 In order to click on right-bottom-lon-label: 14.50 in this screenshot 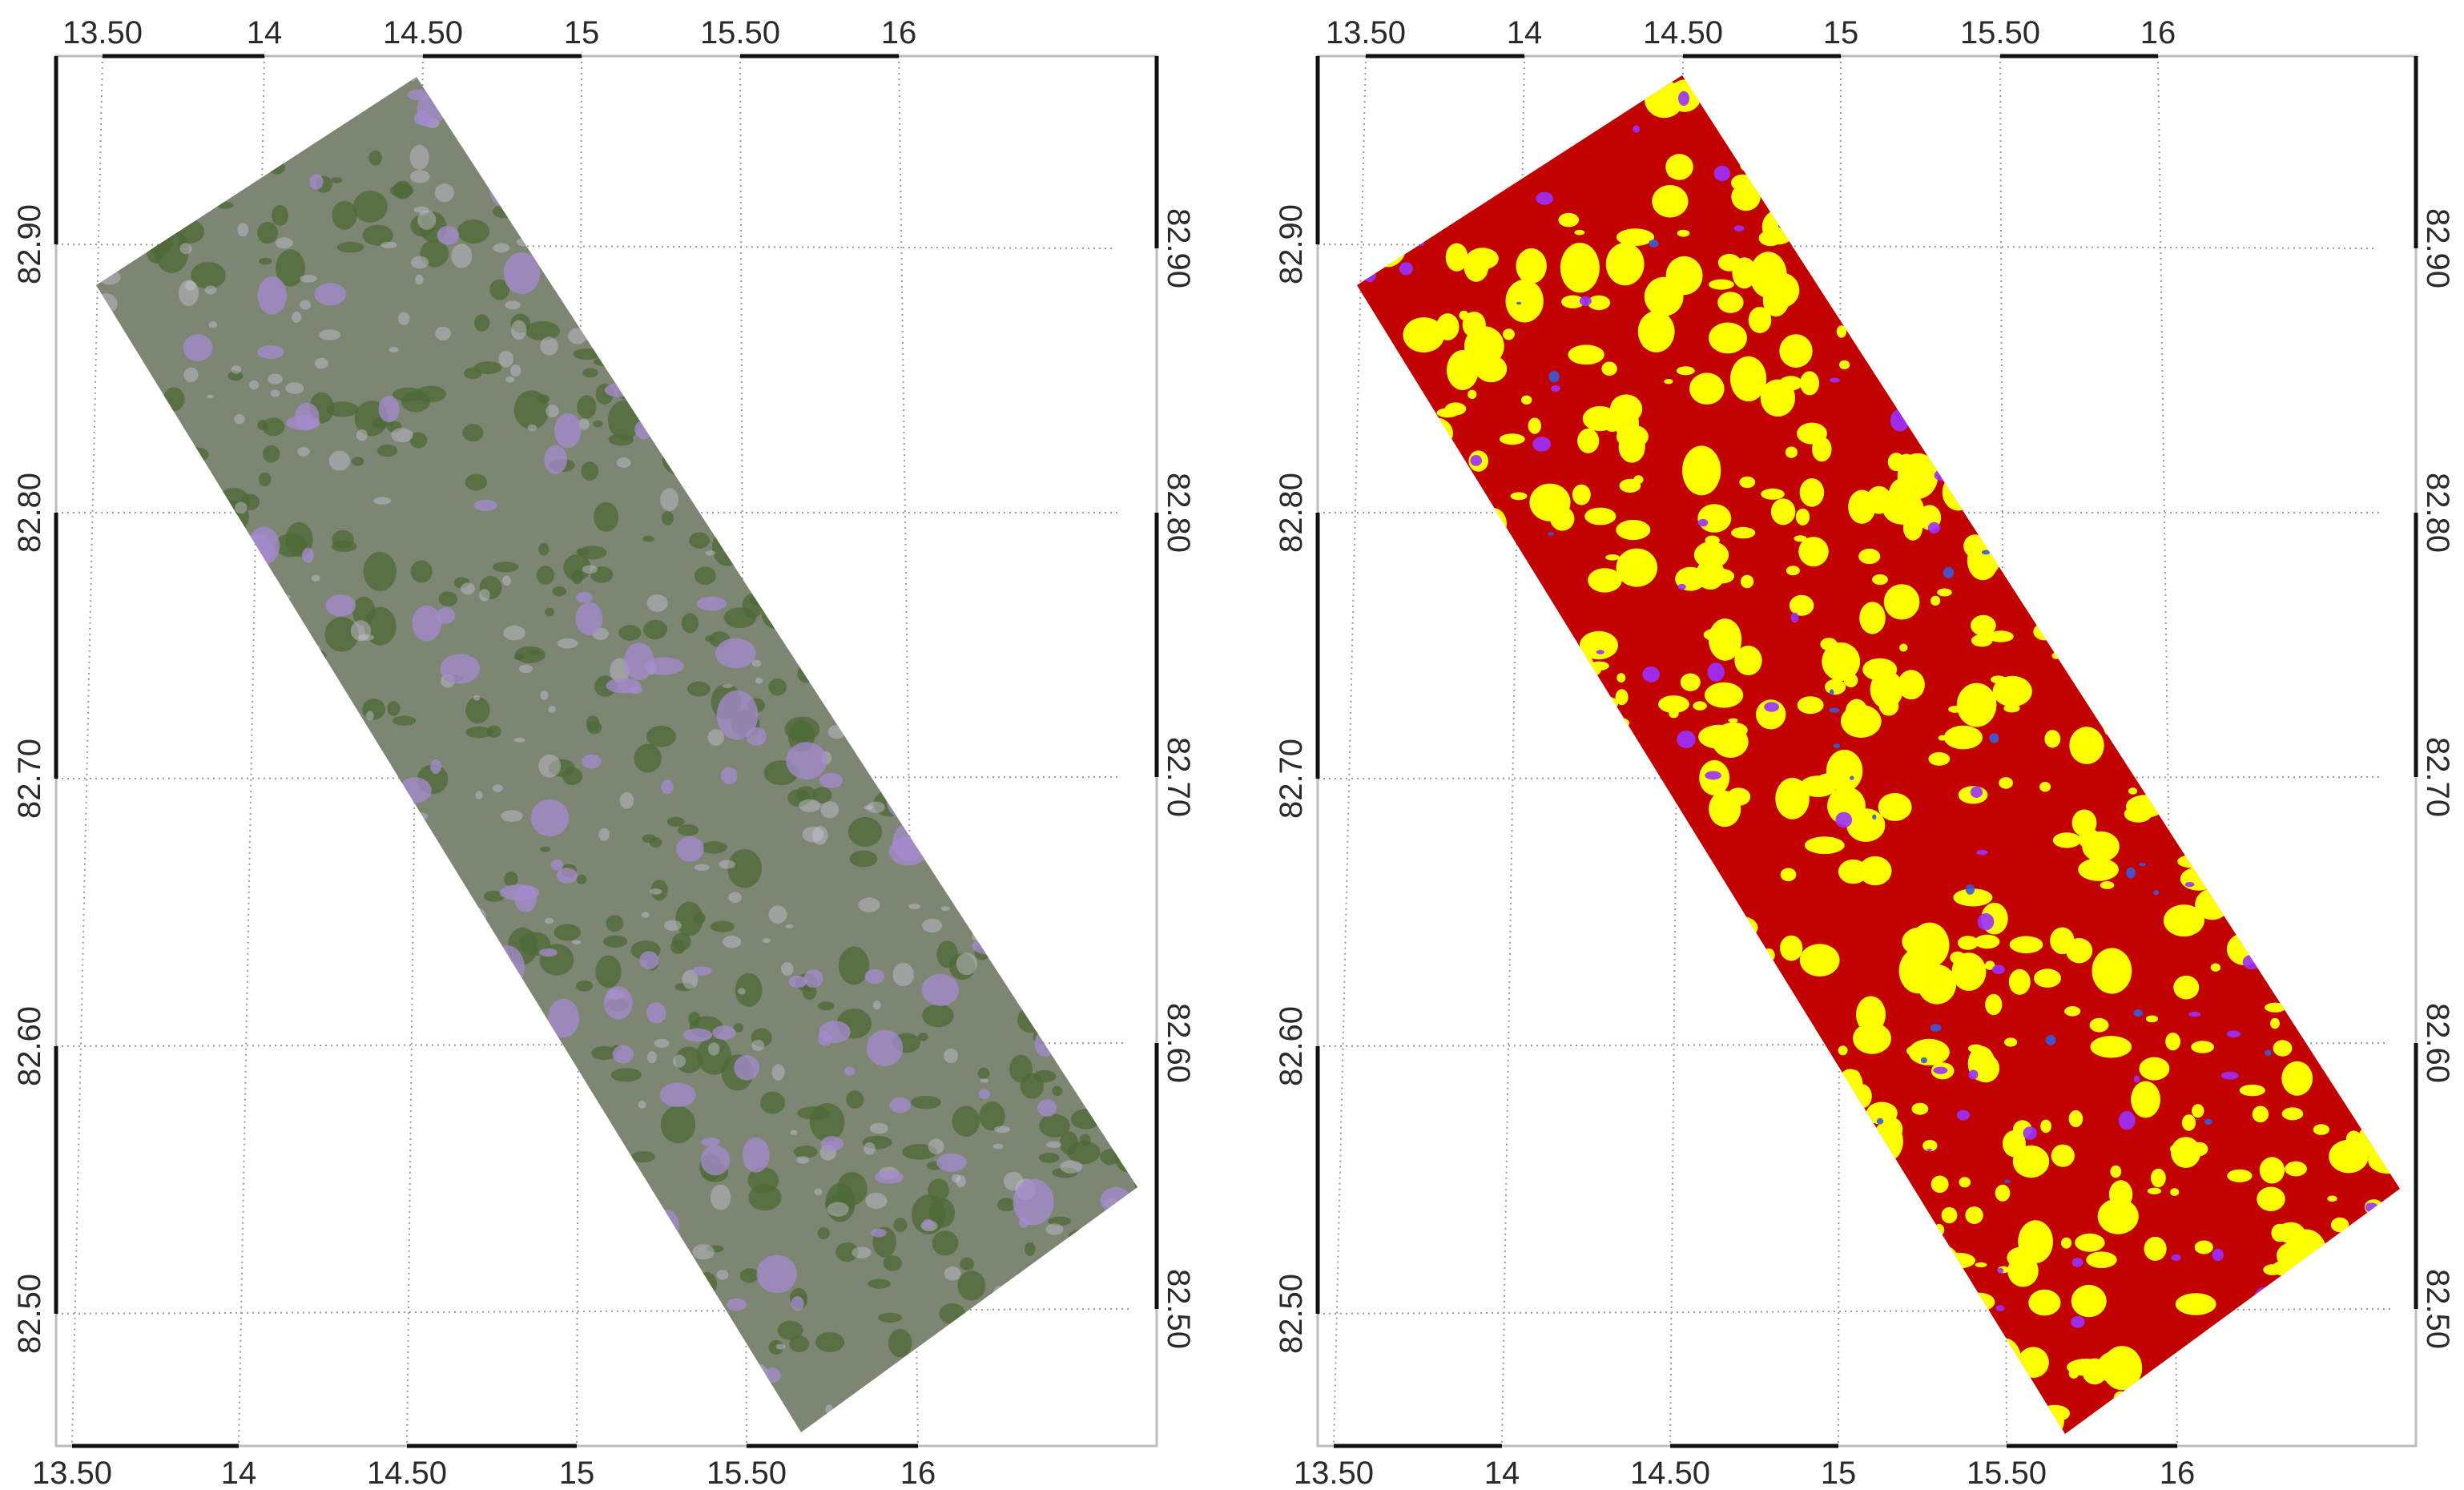, I will do `click(1670, 1473)`.